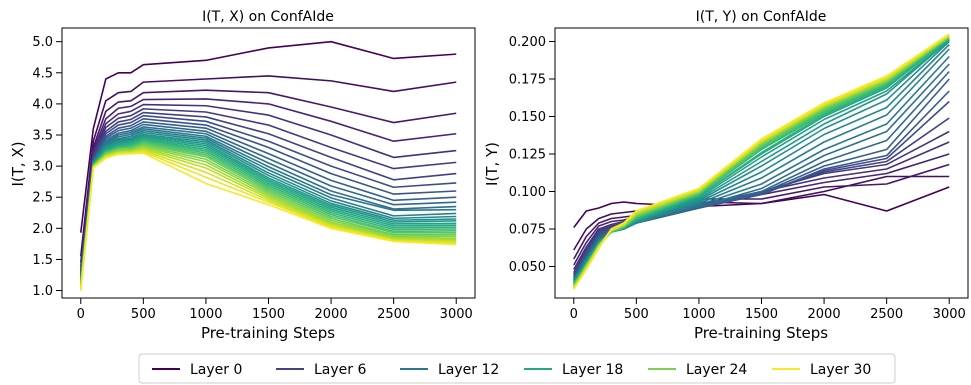 Image resolution: width=971 pixels, height=385 pixels. Describe the element at coordinates (42, 42) in the screenshot. I see `y-tick-label: 5.0` at that location.